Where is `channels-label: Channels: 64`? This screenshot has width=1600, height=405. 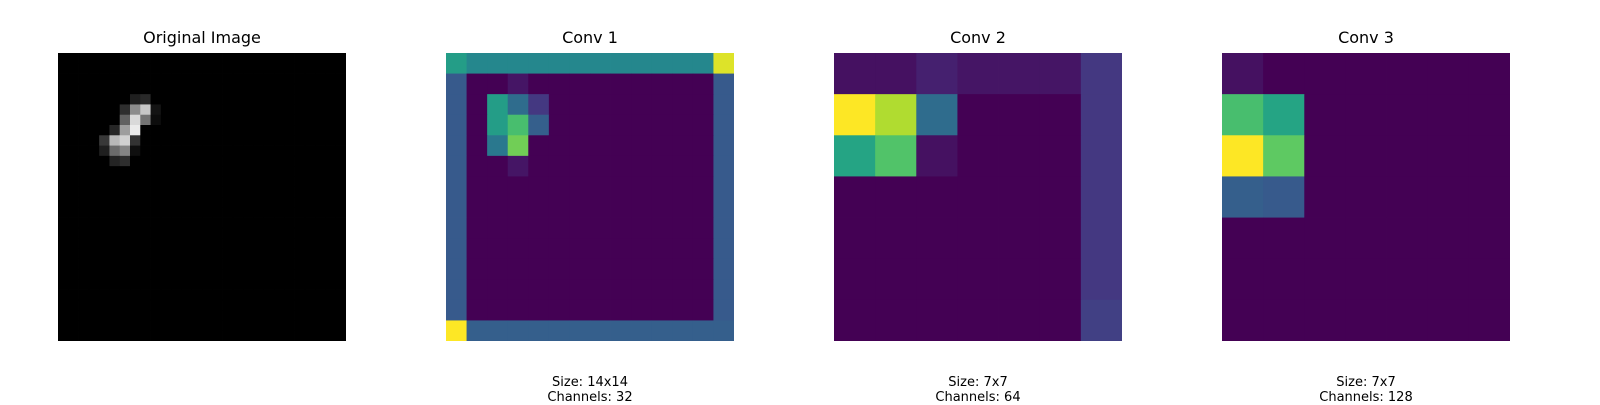
channels-label: Channels: 64 is located at coordinates (978, 397).